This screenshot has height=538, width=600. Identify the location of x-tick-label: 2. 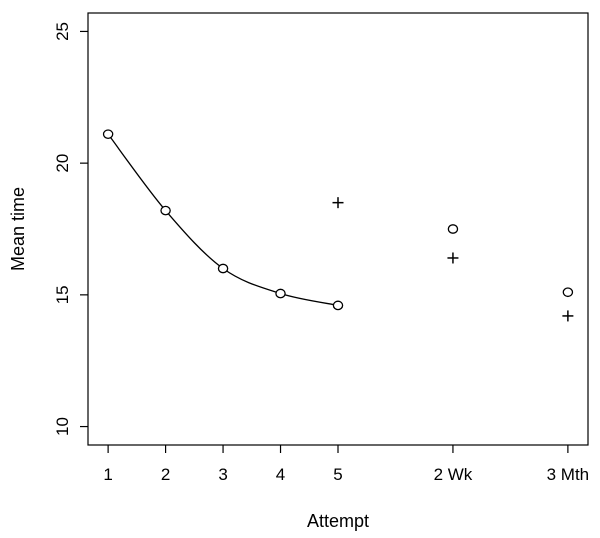
(165, 474).